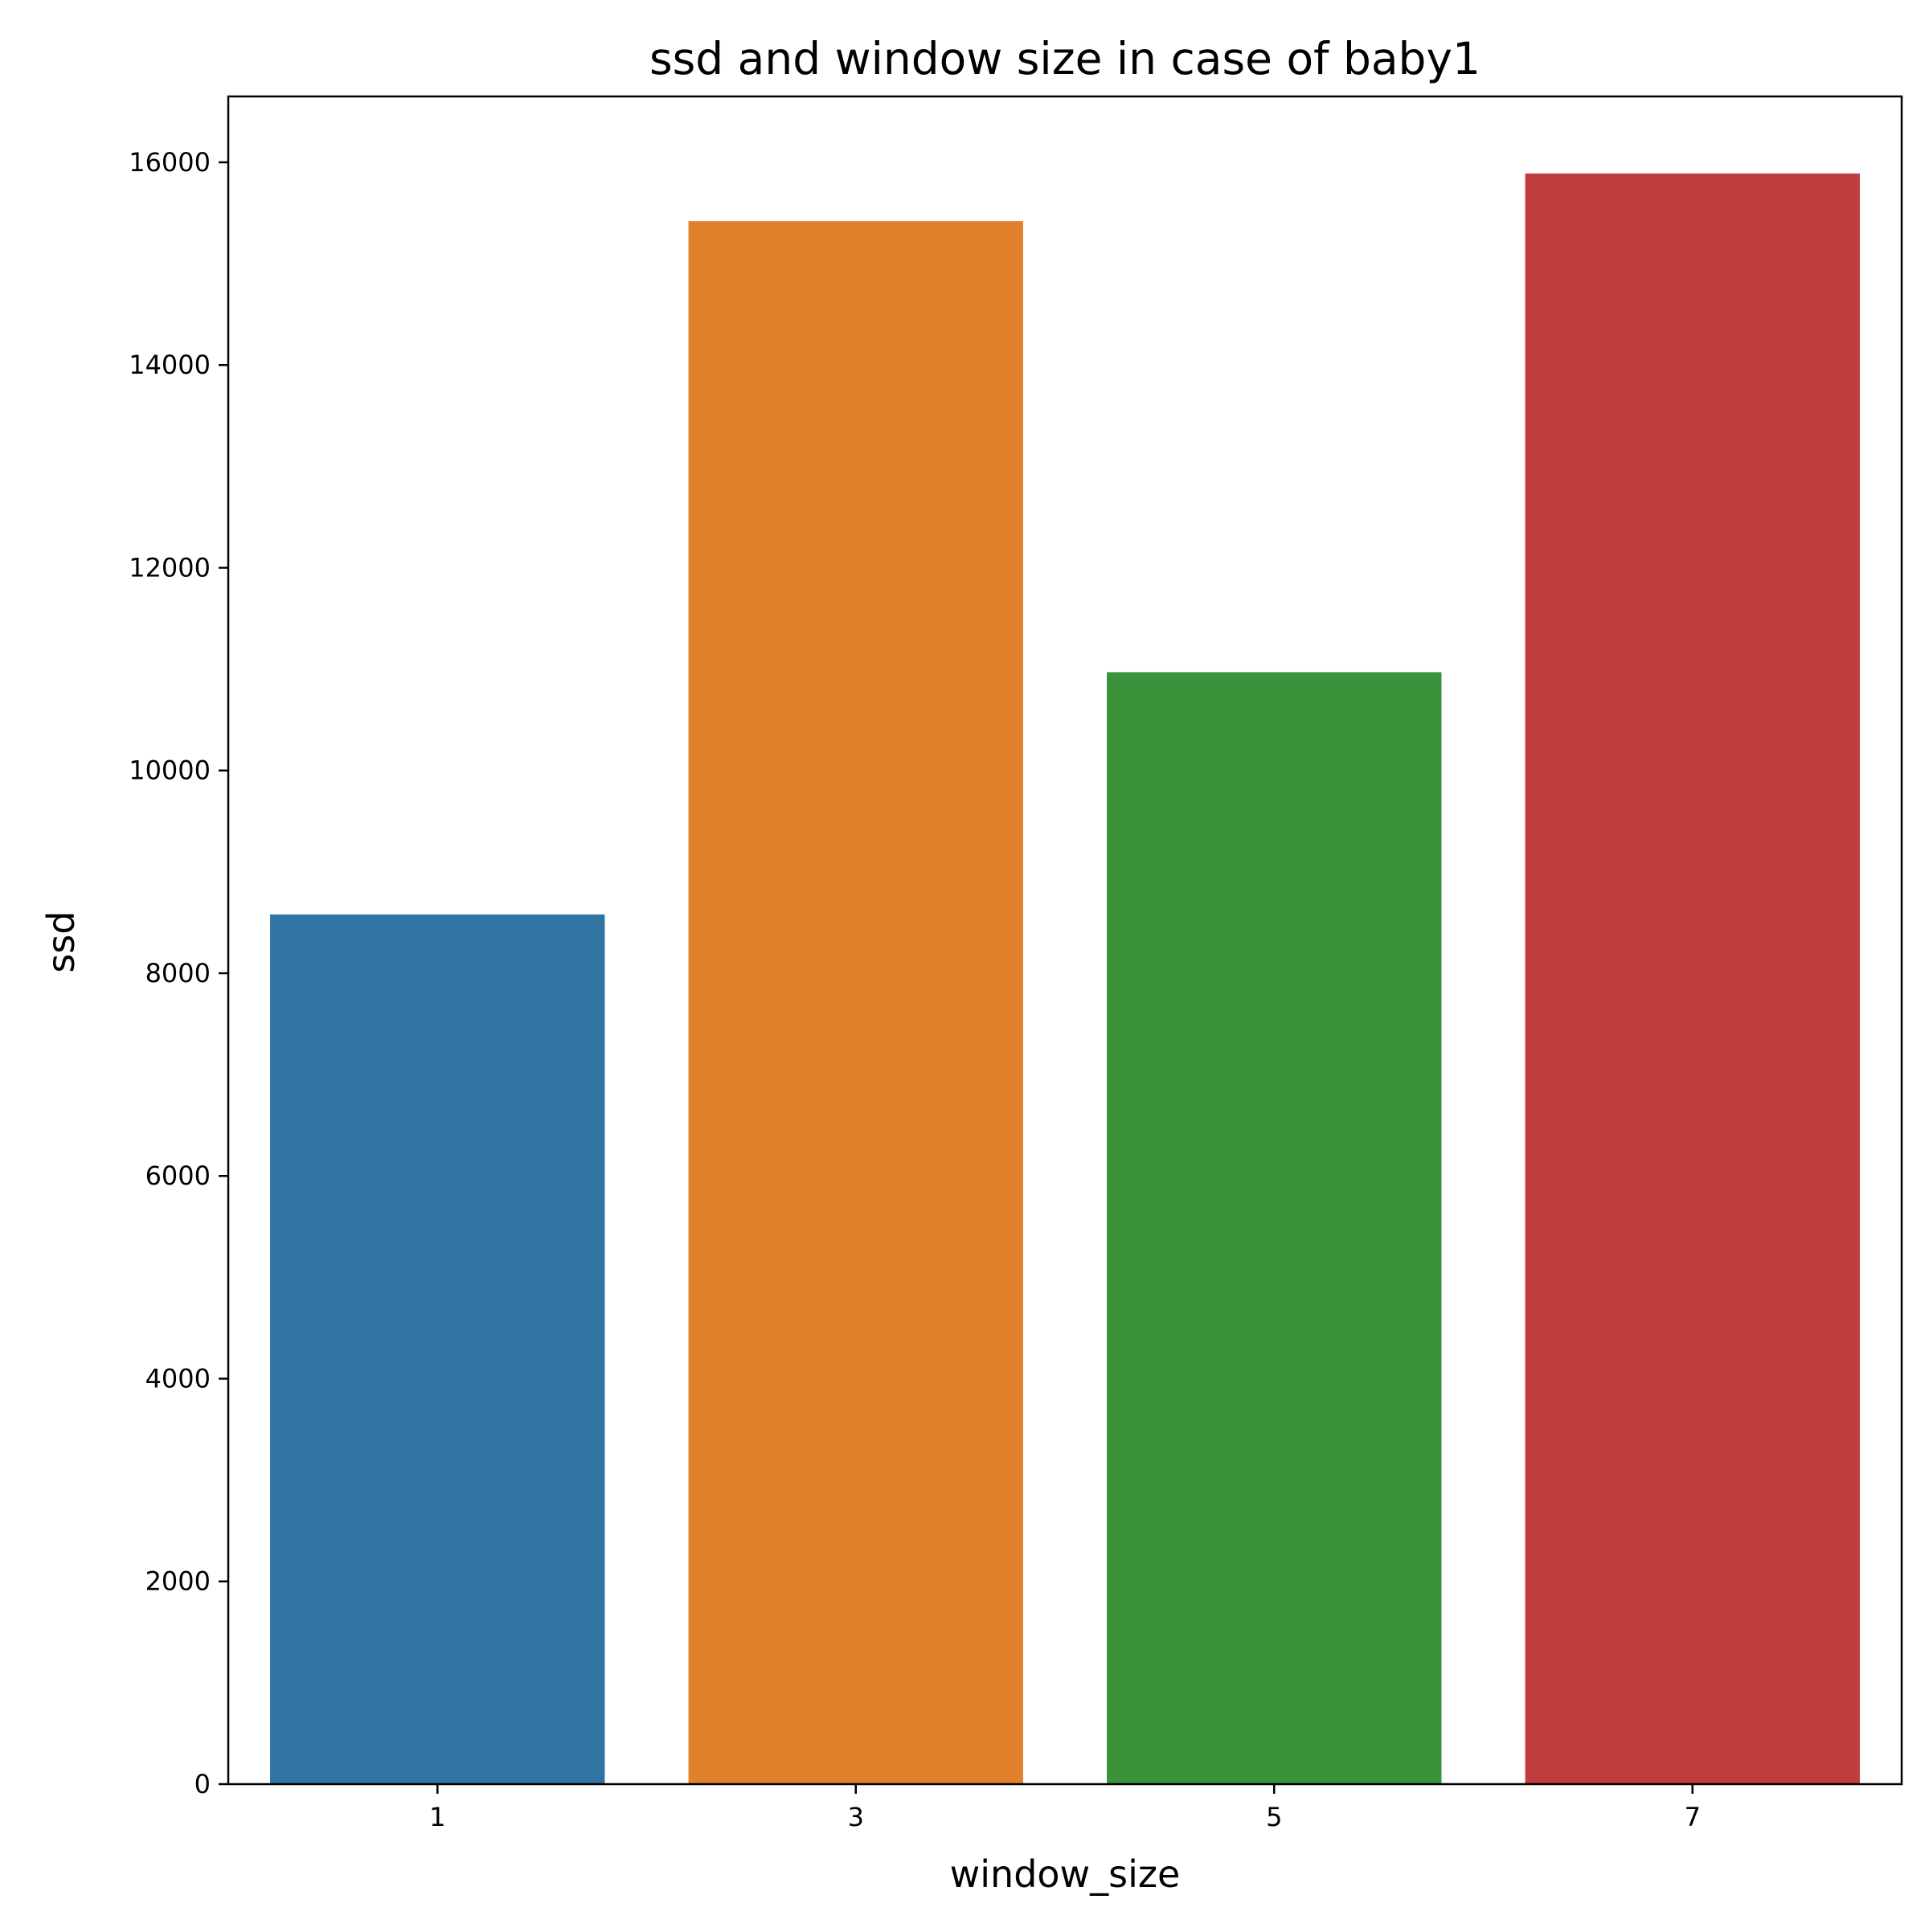 The image size is (1929, 1932). I want to click on y-tick-label: 8000, so click(178, 973).